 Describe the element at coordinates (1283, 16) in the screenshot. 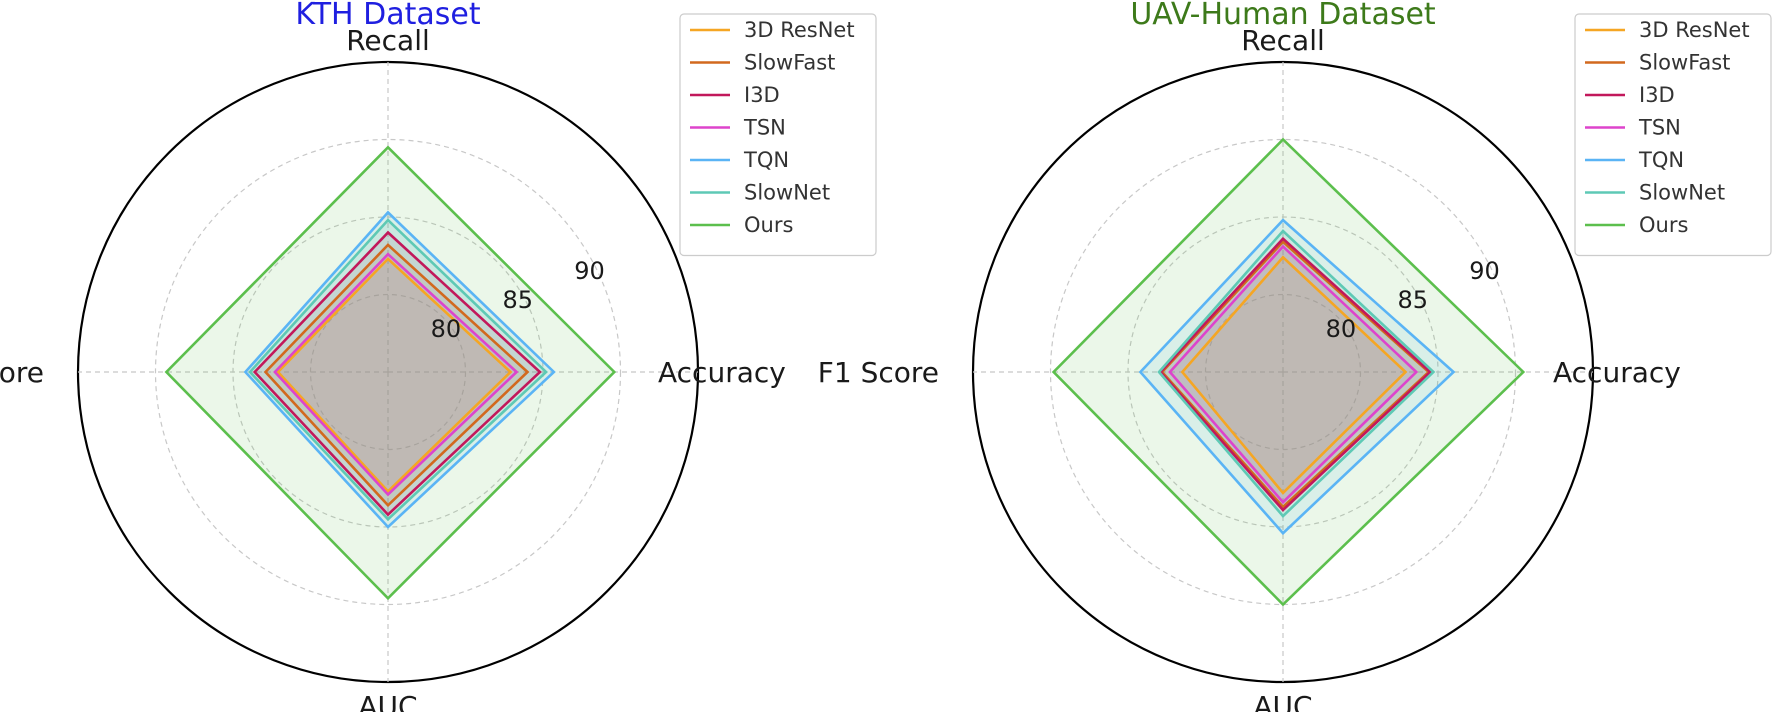

I see `chart-title: UAV-Human Dataset` at that location.